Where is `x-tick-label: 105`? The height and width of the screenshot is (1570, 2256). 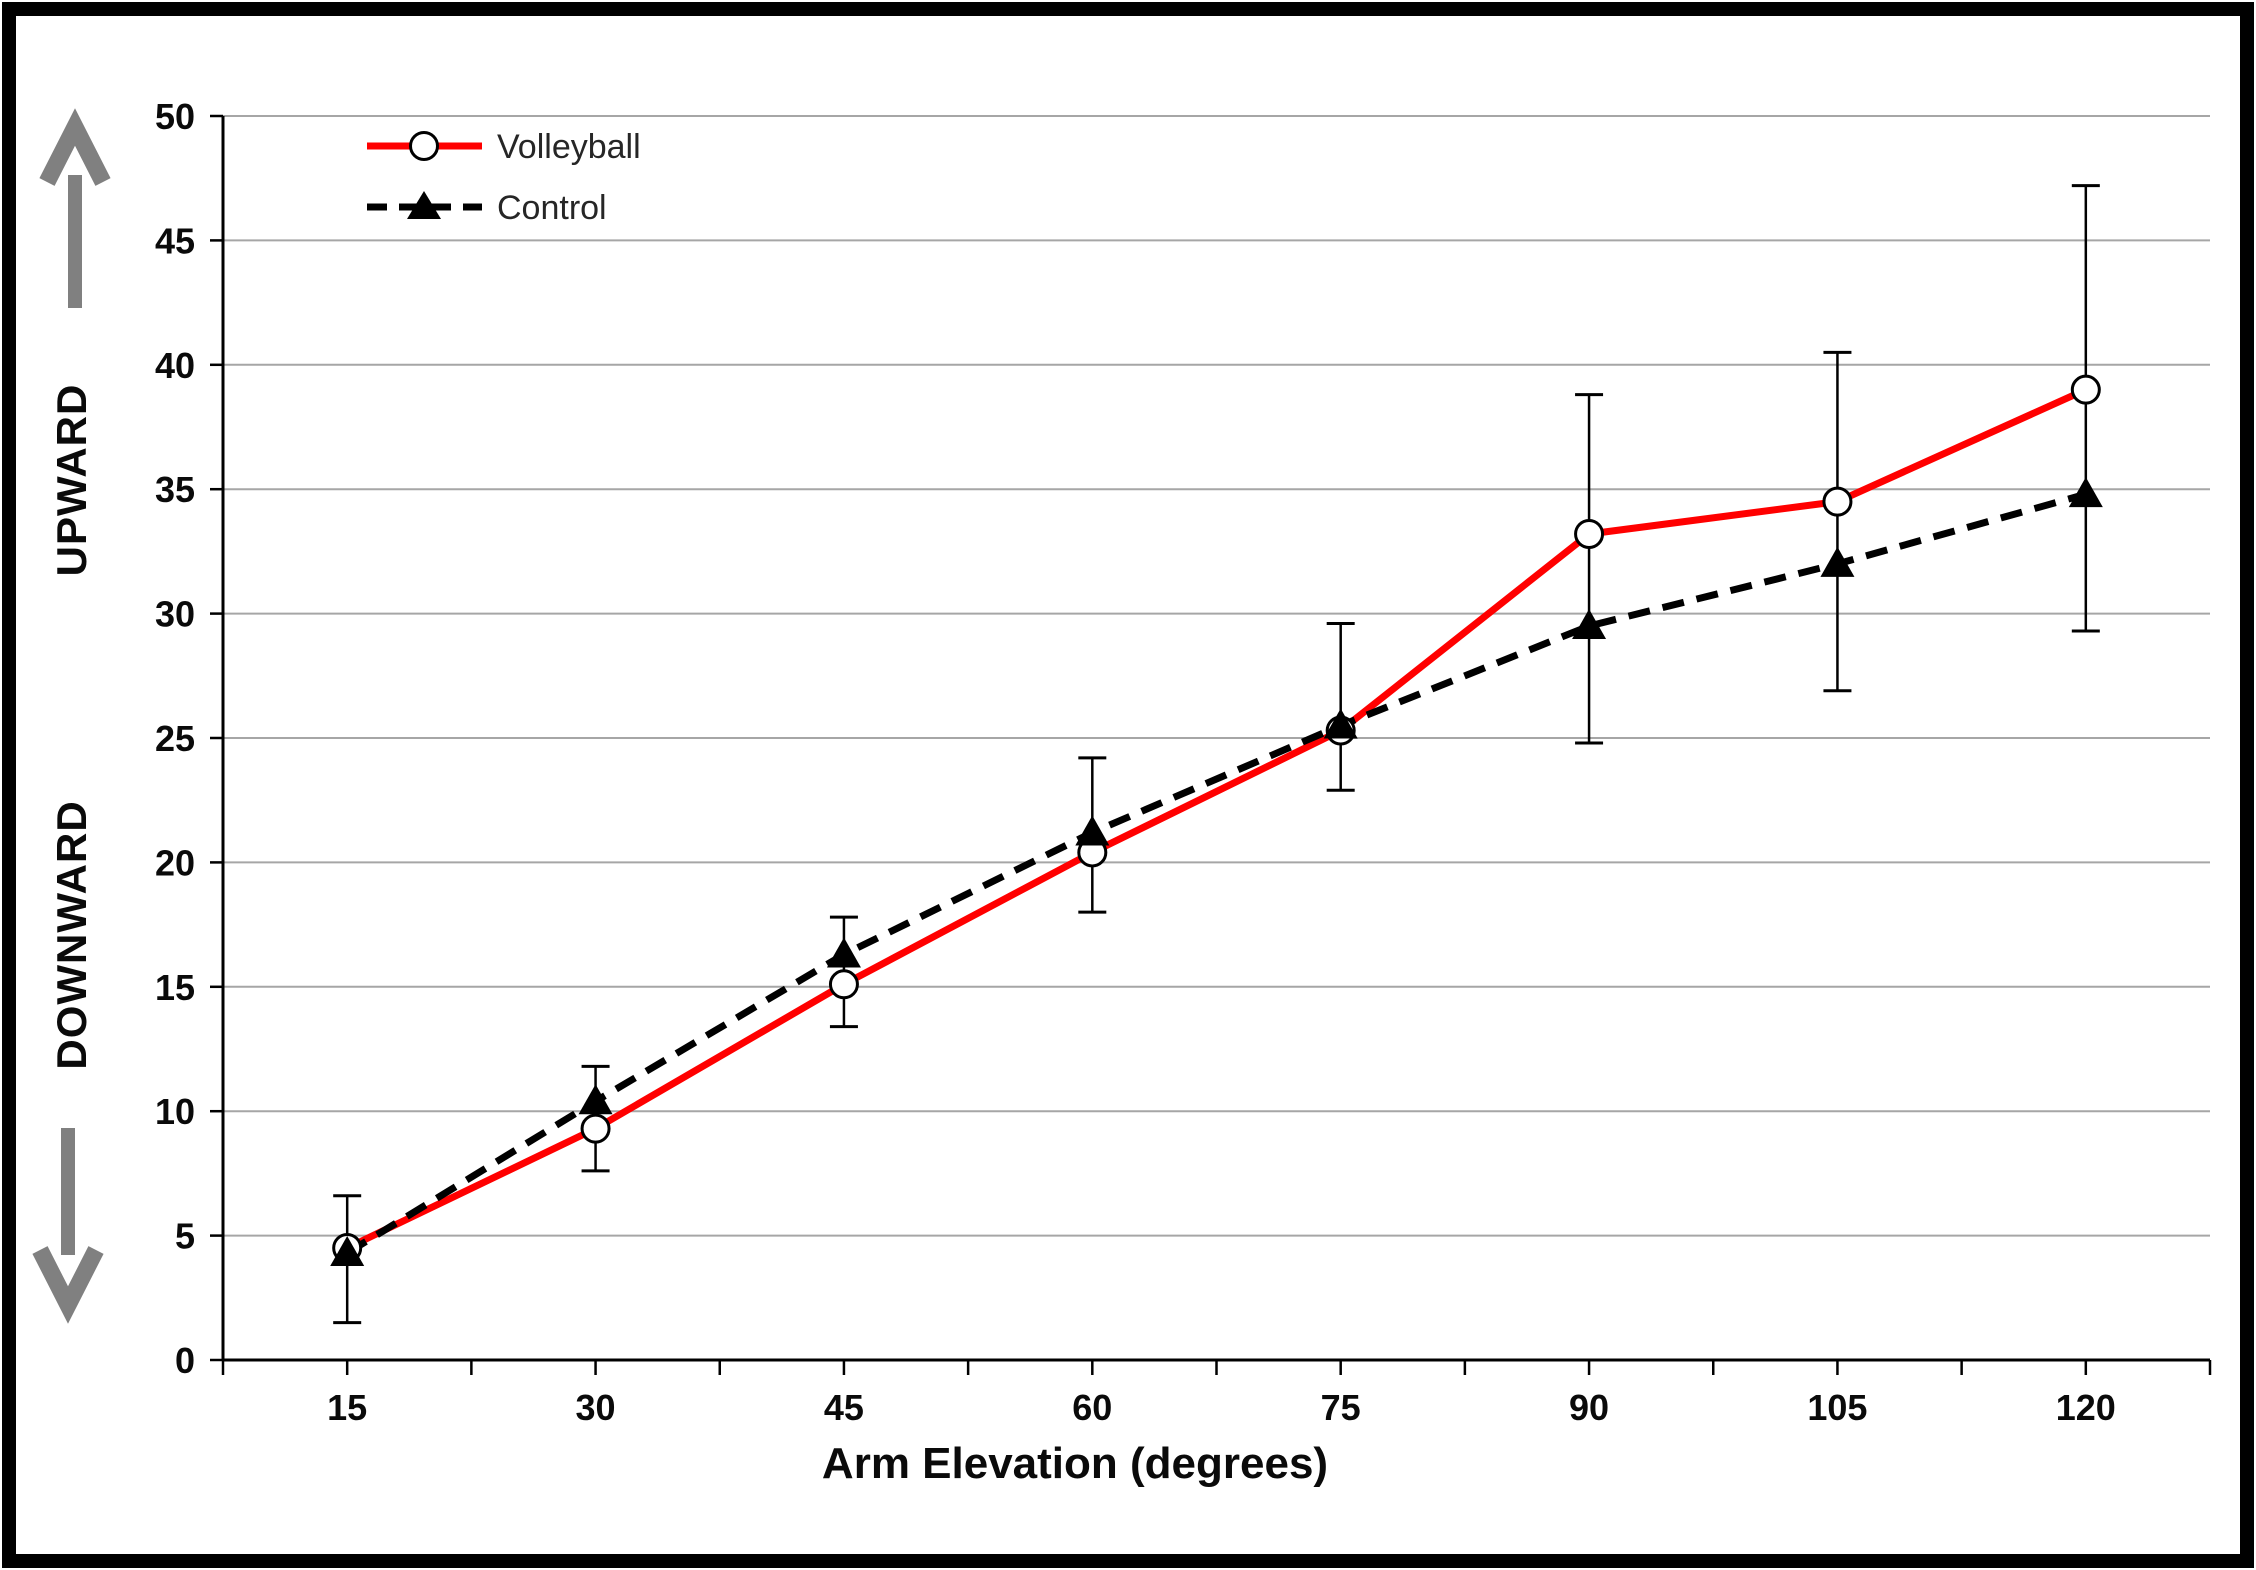 x-tick-label: 105 is located at coordinates (1837, 1407).